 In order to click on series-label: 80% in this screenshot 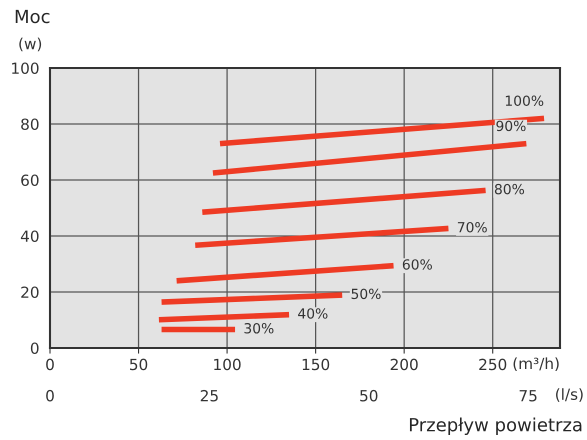, I will do `click(509, 189)`.